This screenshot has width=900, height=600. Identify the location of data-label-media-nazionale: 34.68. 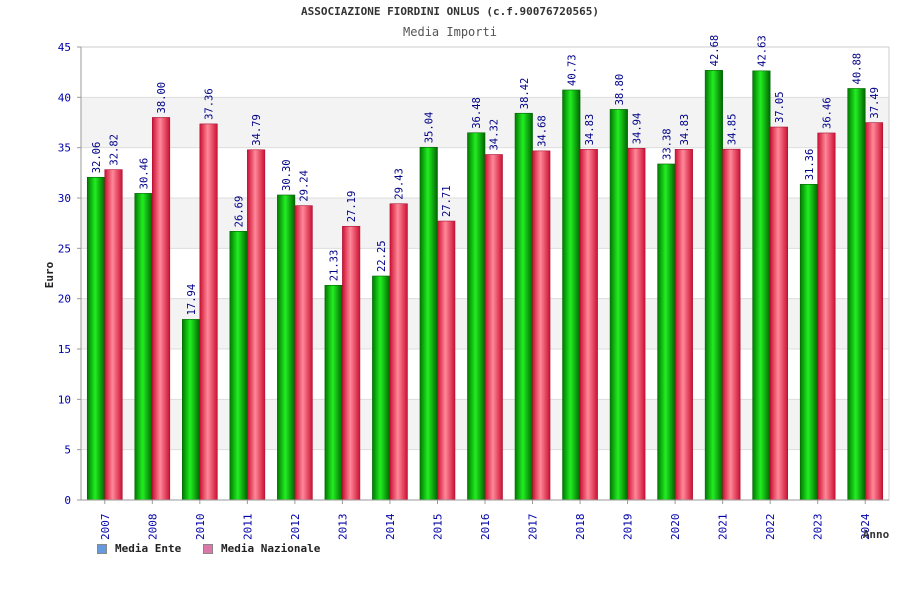
(542, 131).